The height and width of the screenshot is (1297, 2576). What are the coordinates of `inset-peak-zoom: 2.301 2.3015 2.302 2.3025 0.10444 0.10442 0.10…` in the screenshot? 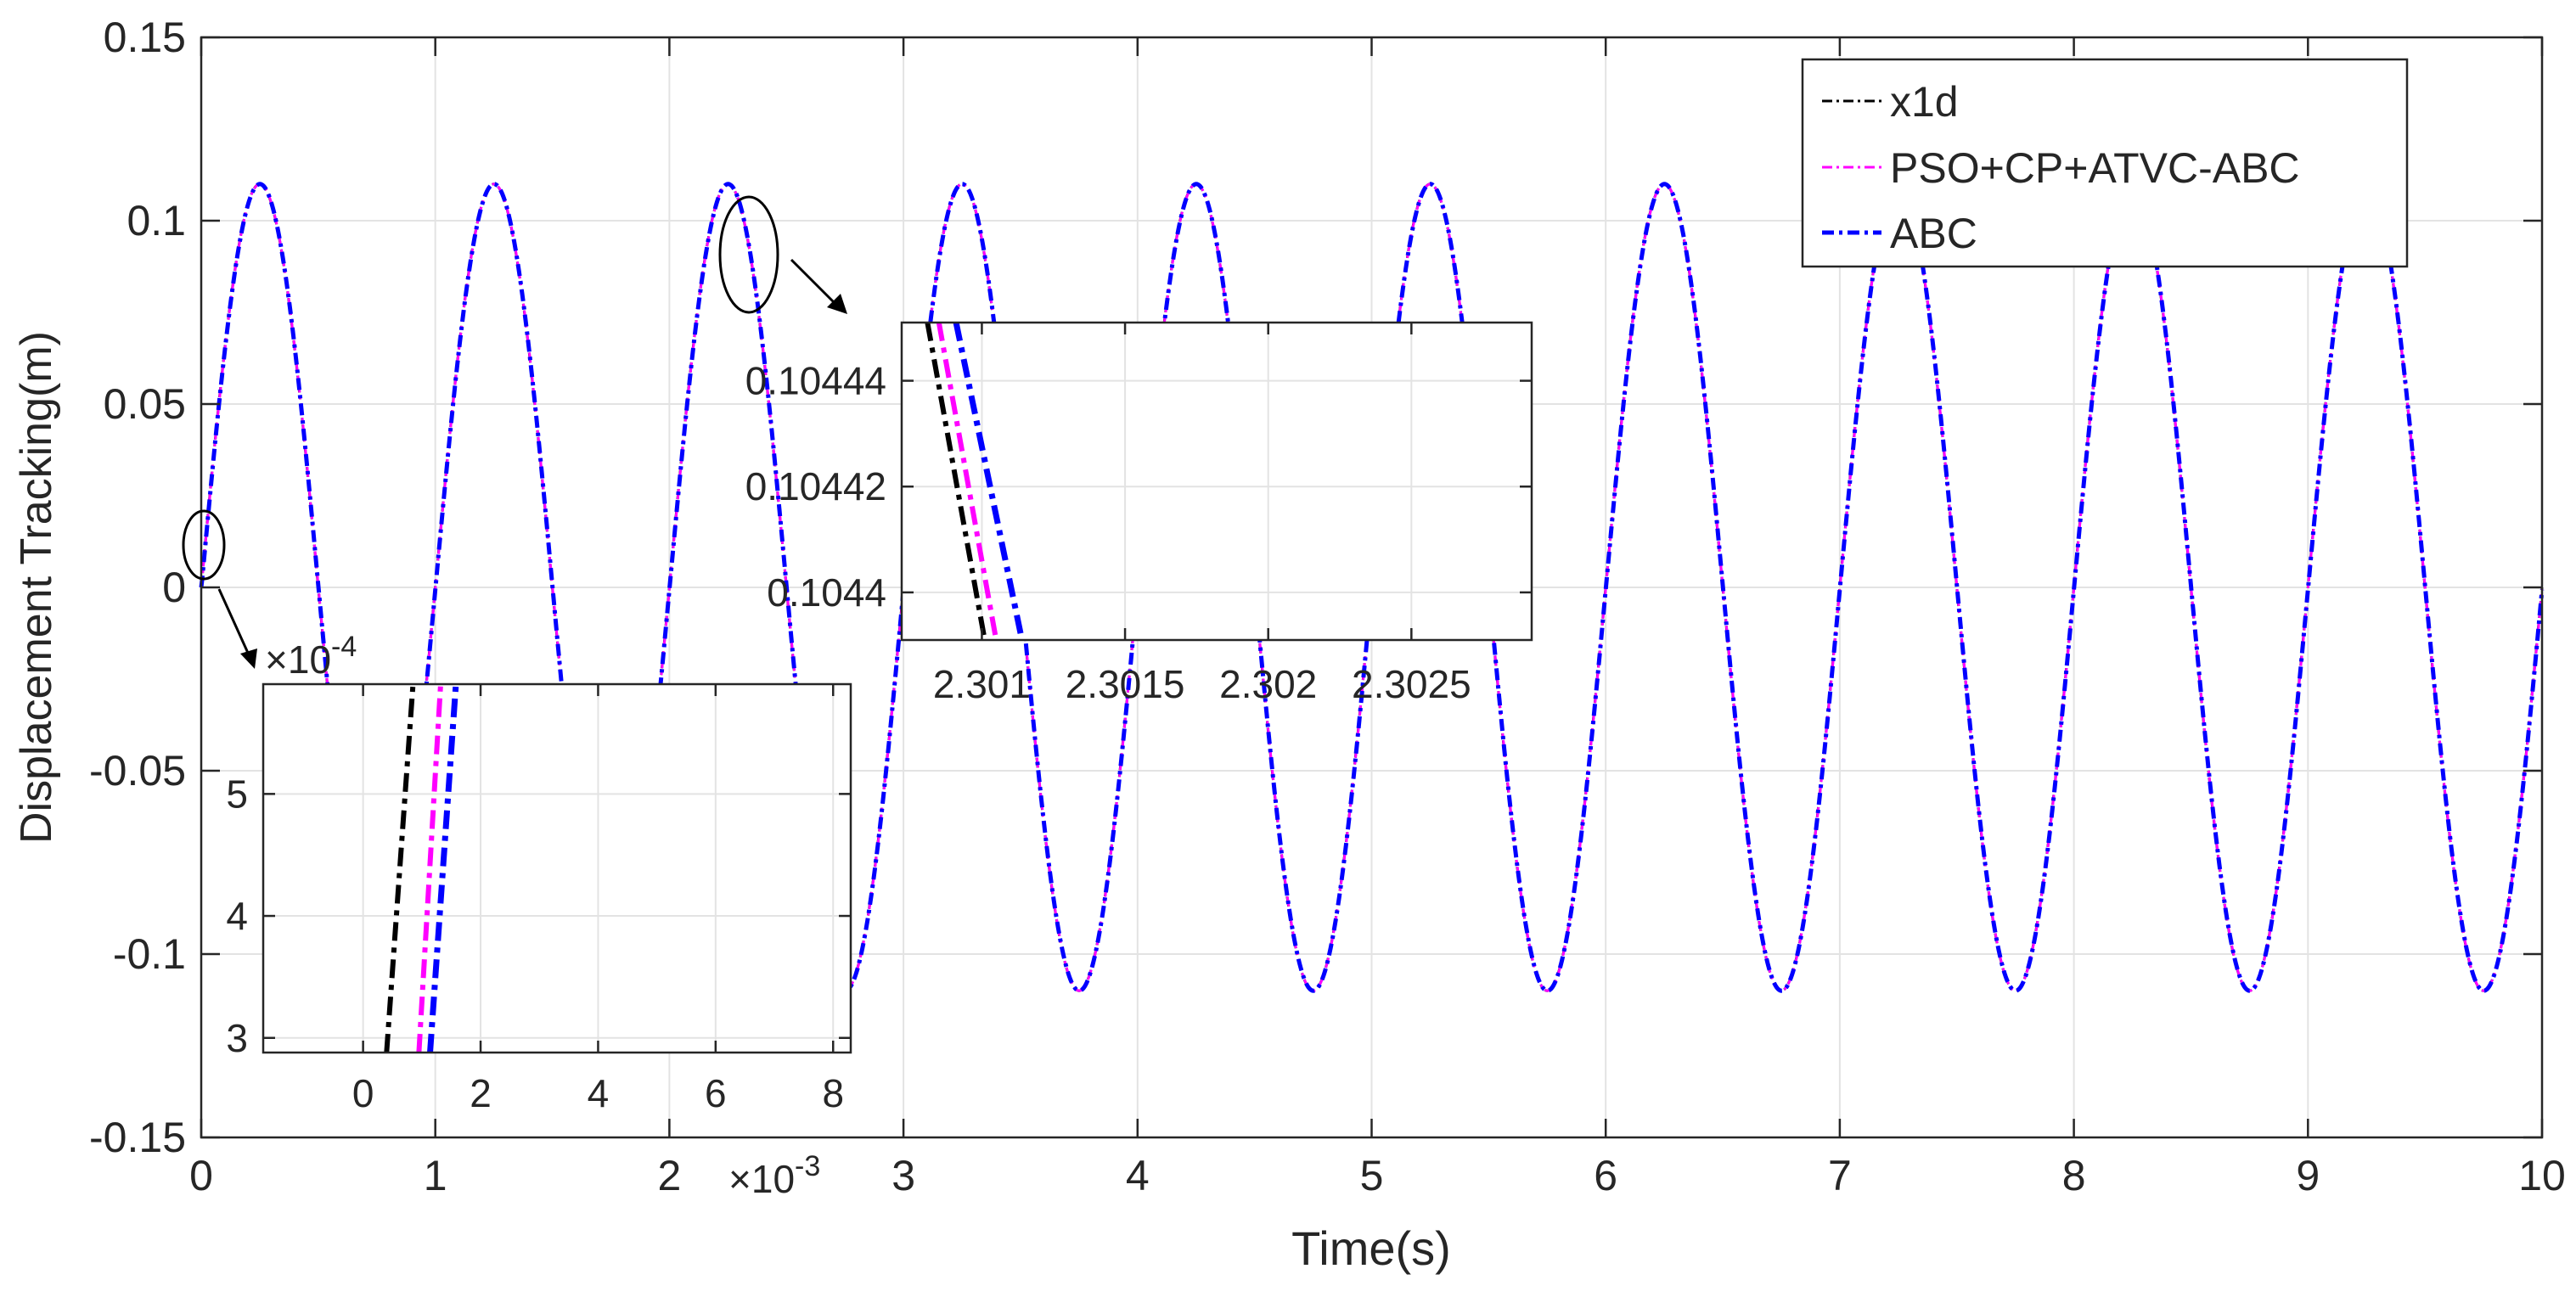 It's located at (1139, 513).